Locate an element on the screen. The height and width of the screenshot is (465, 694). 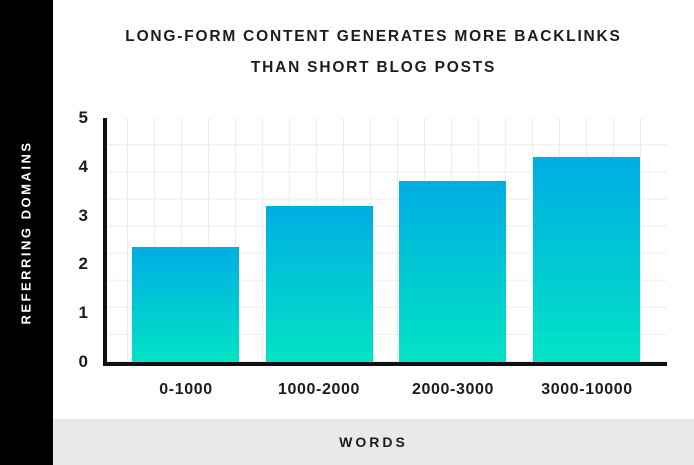
y-tick-label-2: 2 is located at coordinates (83, 263).